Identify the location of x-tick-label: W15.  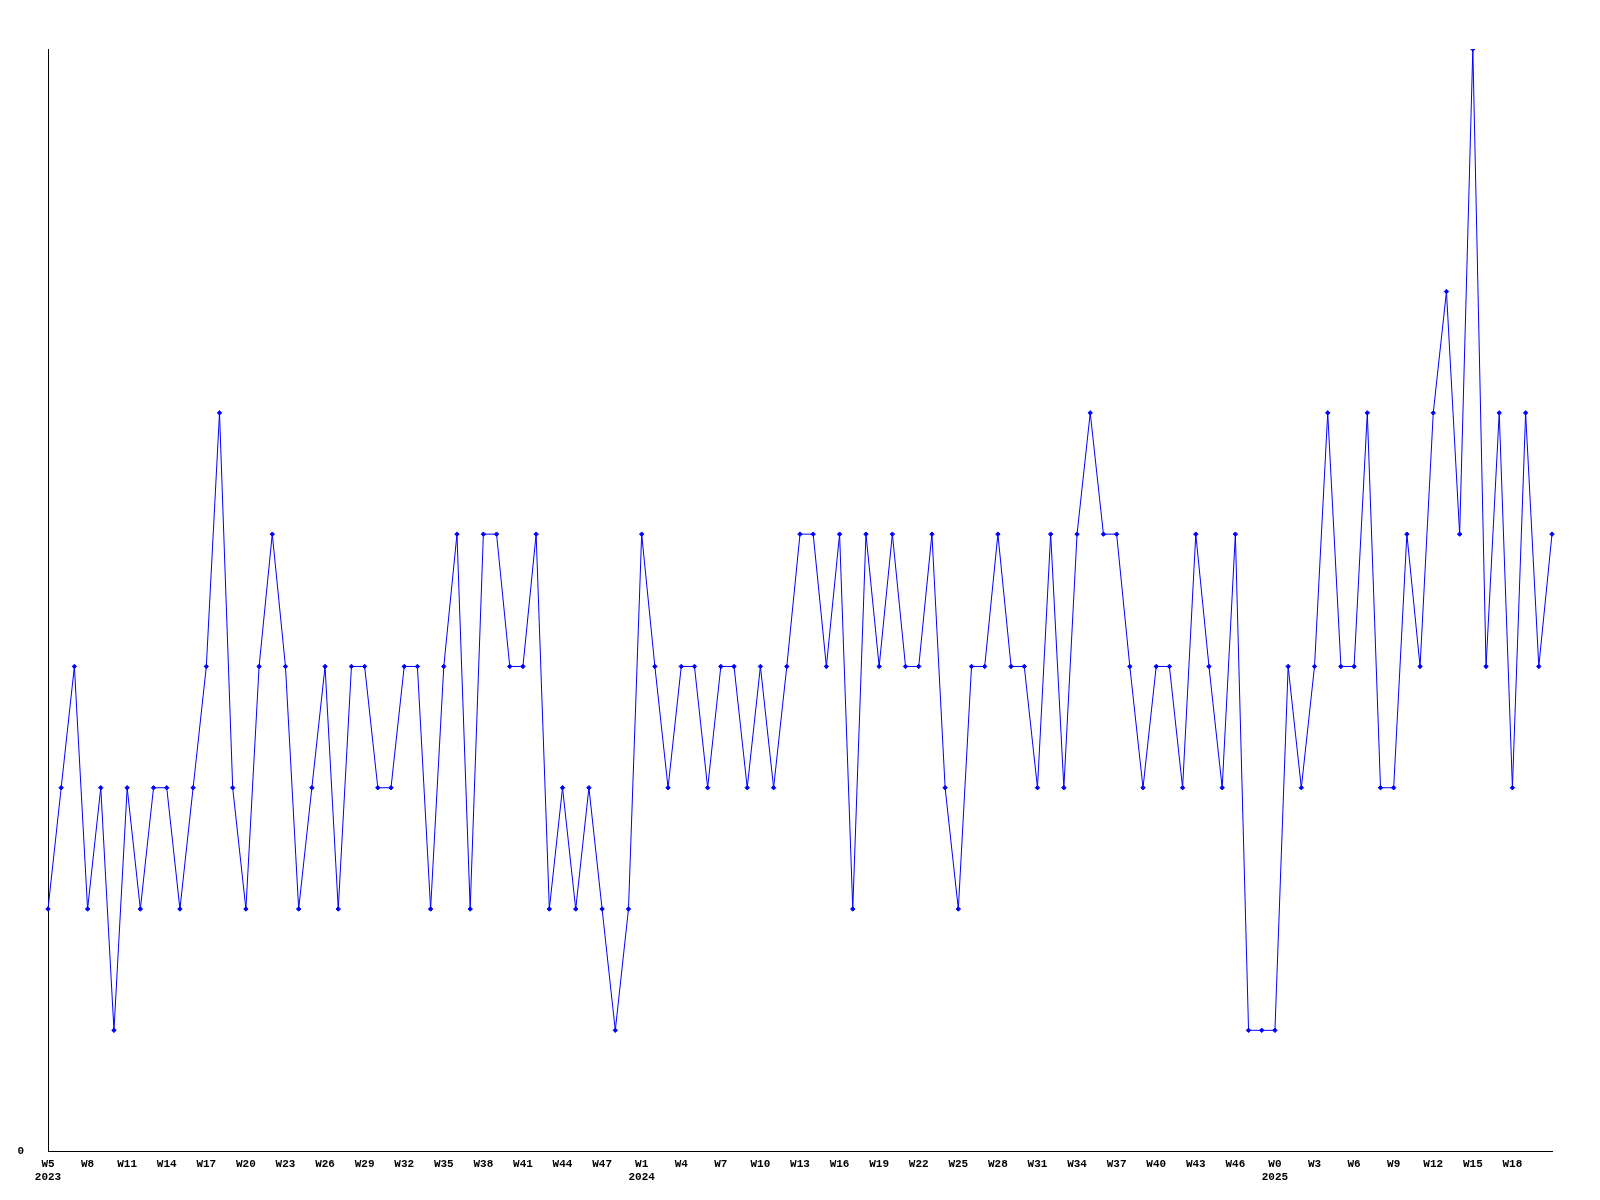
(1473, 1163).